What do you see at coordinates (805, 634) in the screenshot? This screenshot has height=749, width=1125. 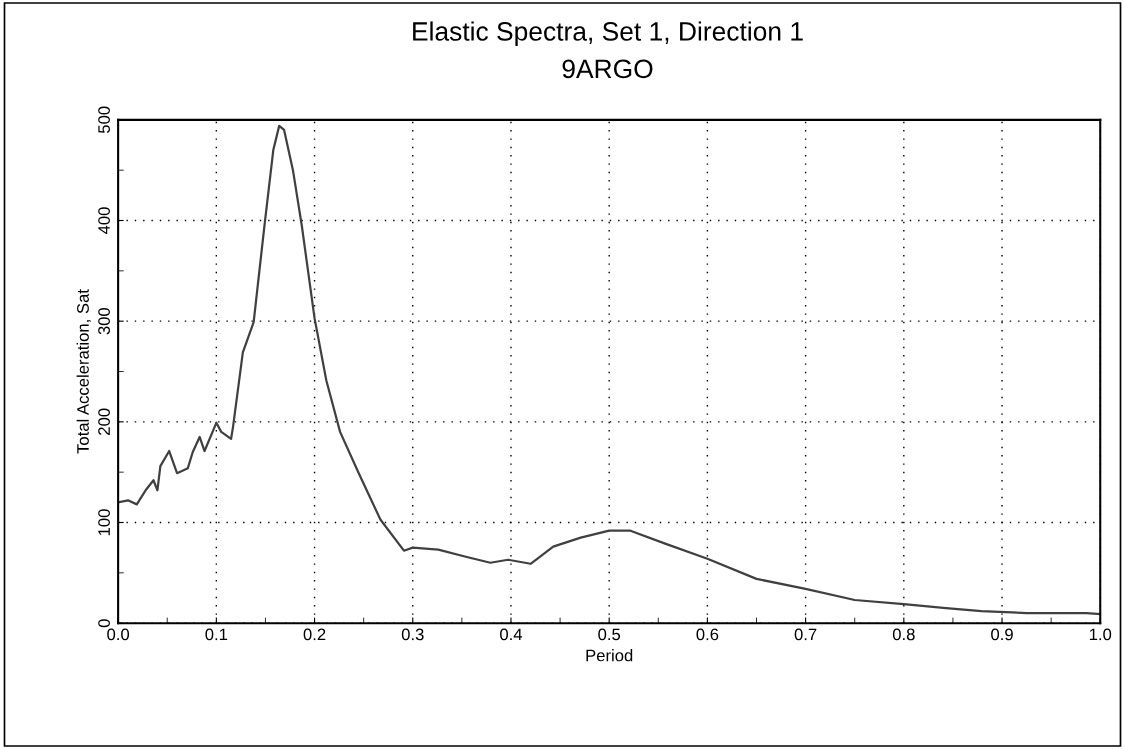 I see `x-tick-label: 0.7` at bounding box center [805, 634].